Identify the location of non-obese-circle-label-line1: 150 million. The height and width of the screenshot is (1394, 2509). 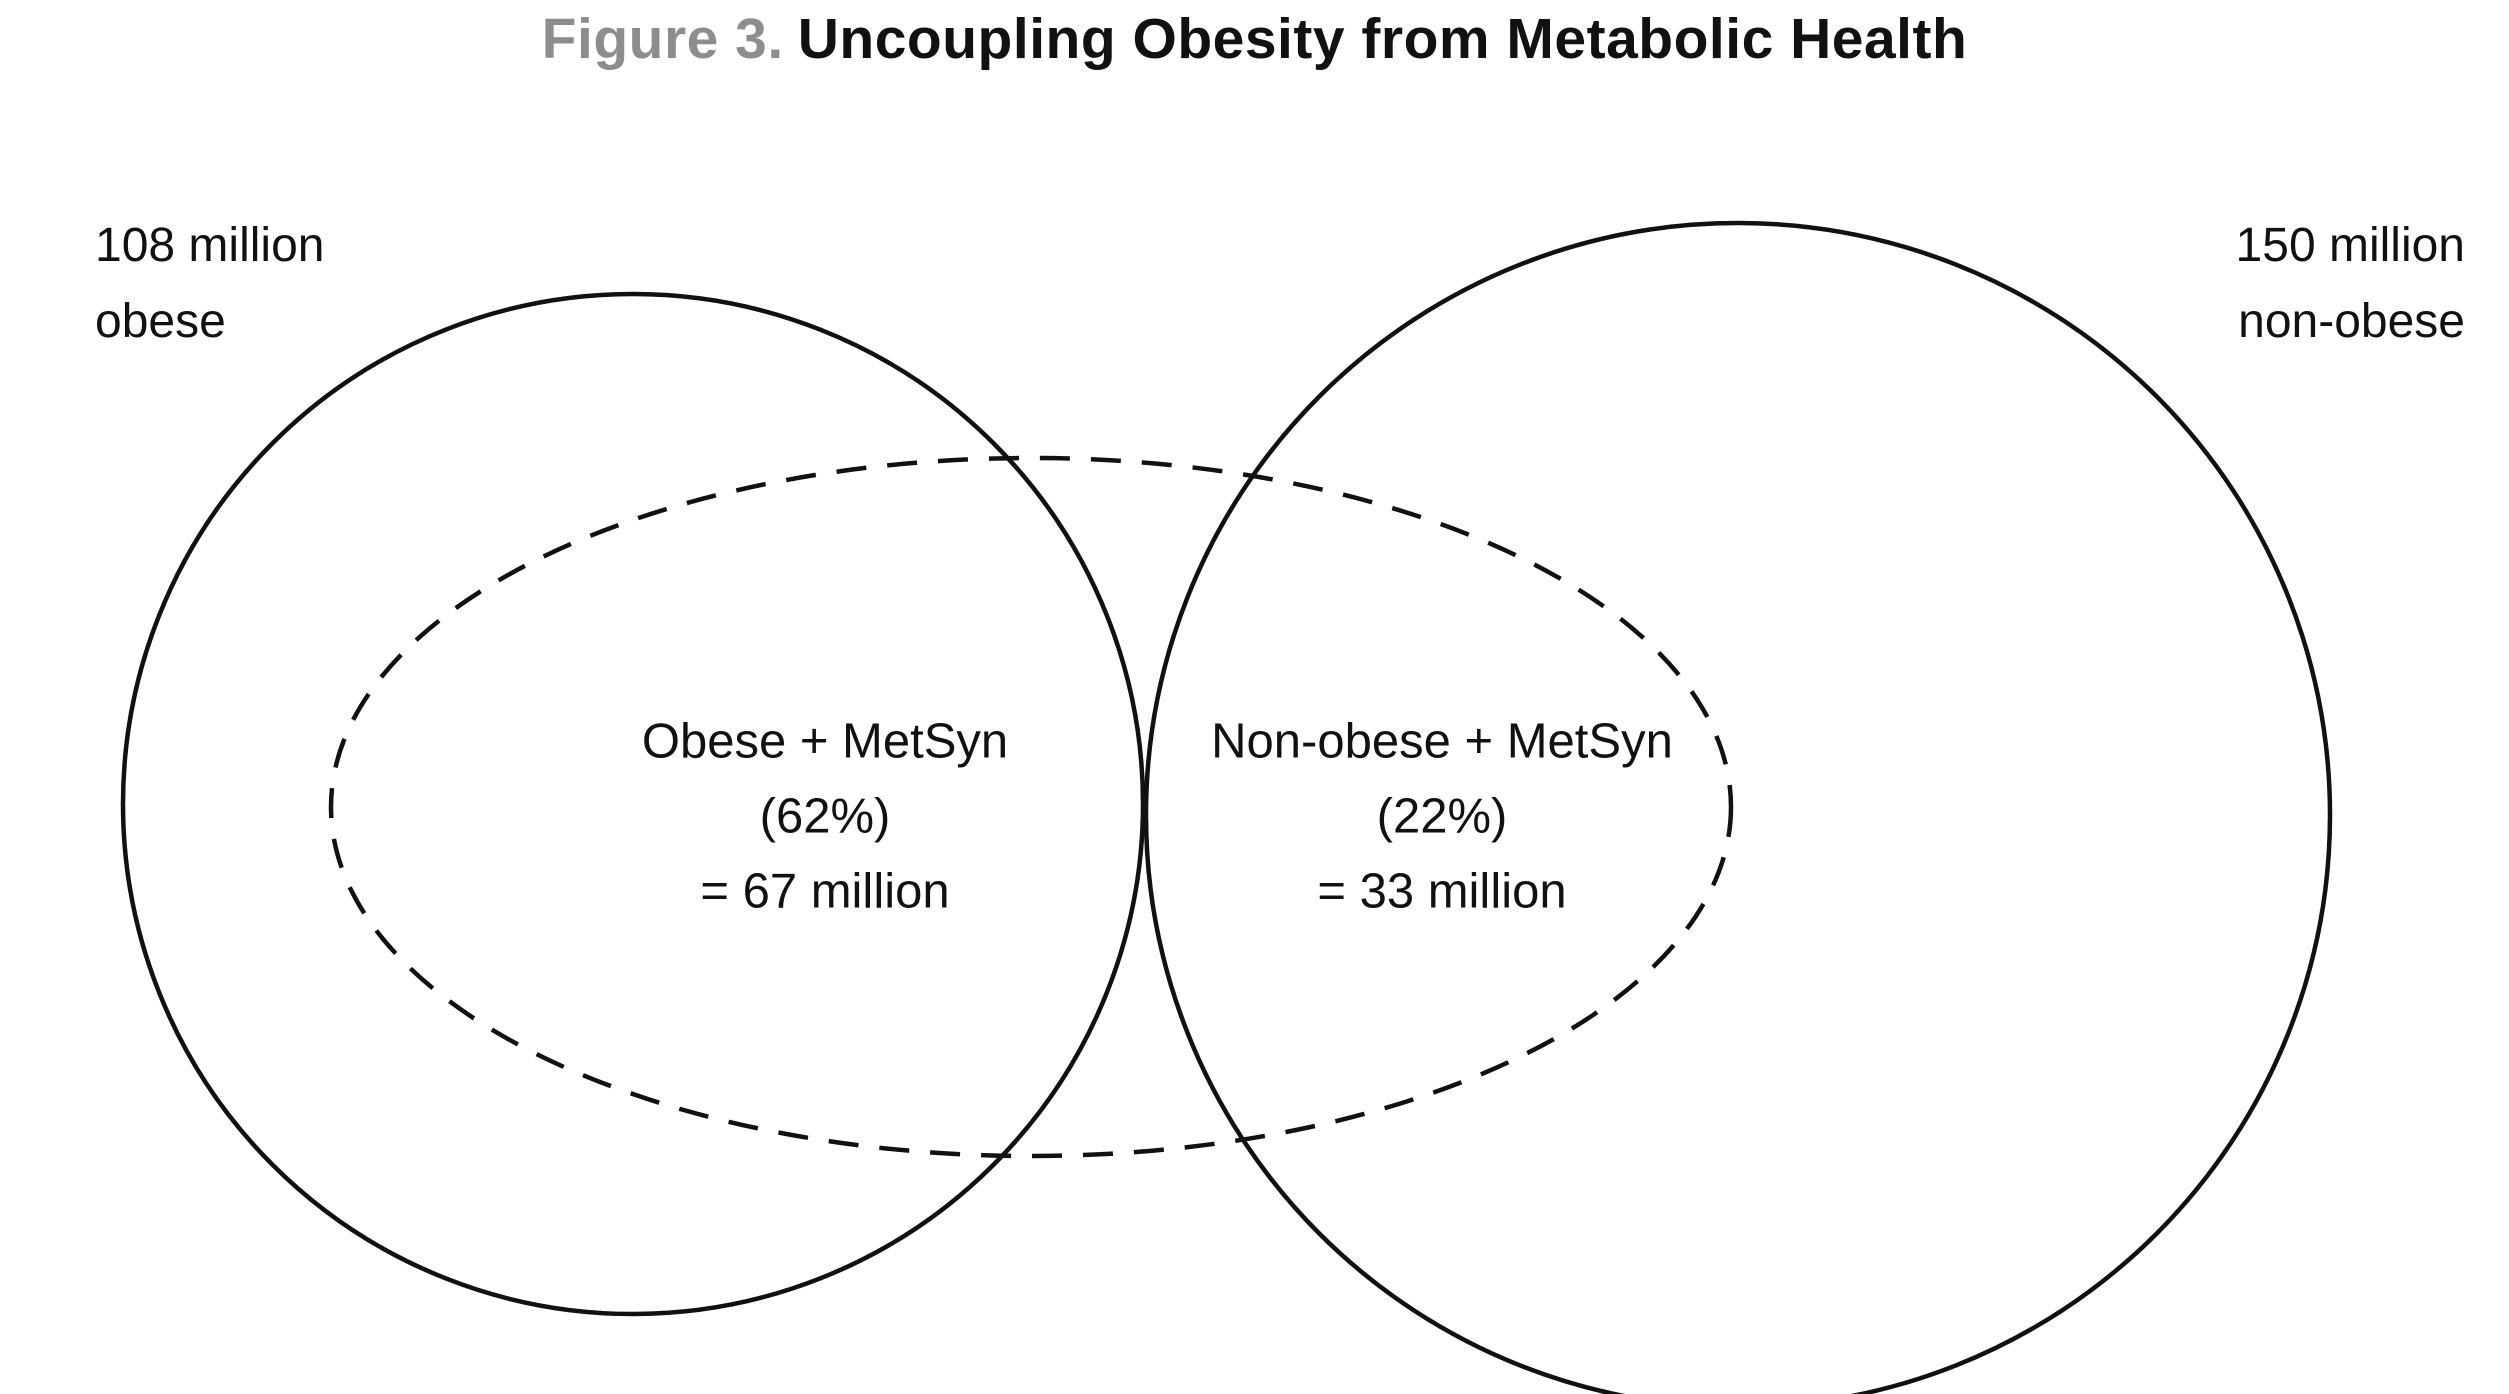
(2350, 245).